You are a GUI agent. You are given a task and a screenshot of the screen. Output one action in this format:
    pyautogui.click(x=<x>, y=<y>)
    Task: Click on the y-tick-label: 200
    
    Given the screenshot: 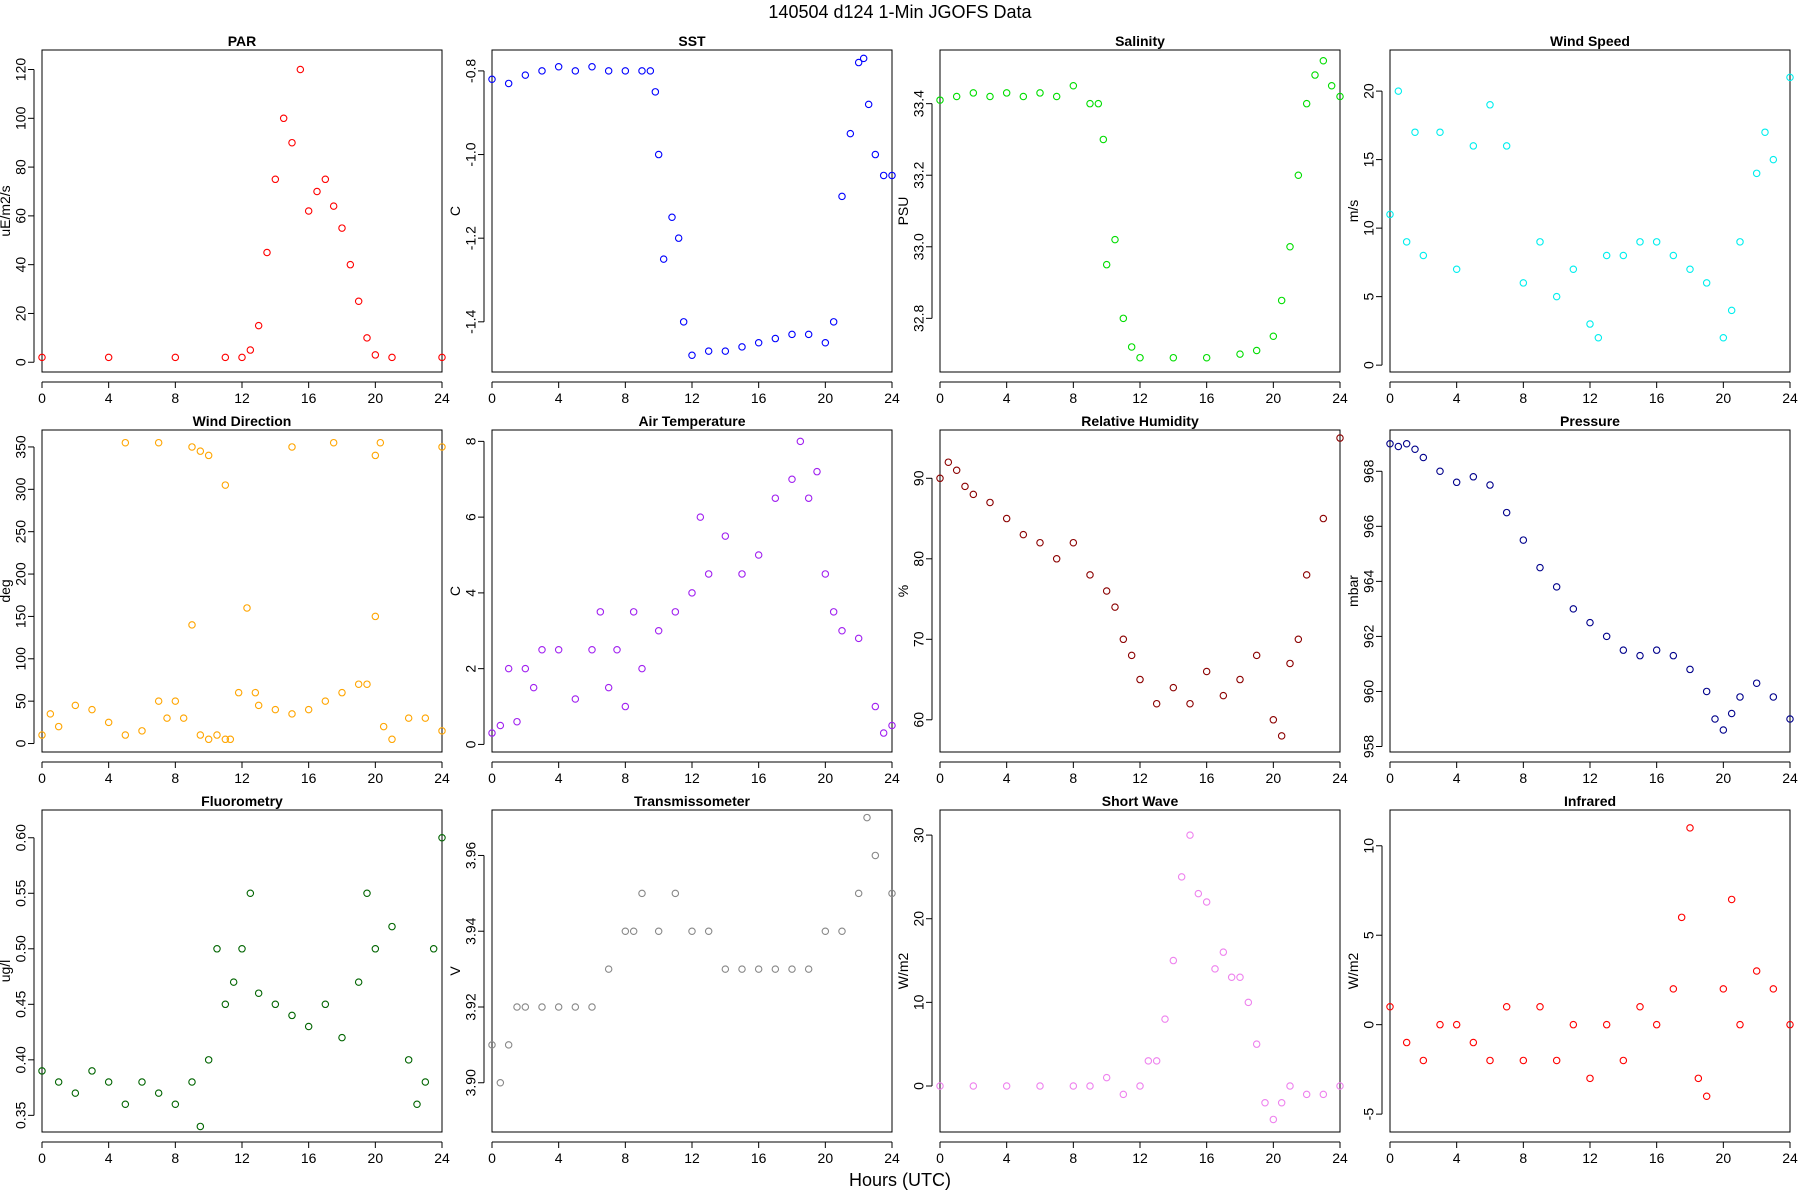 What is the action you would take?
    pyautogui.click(x=21, y=574)
    